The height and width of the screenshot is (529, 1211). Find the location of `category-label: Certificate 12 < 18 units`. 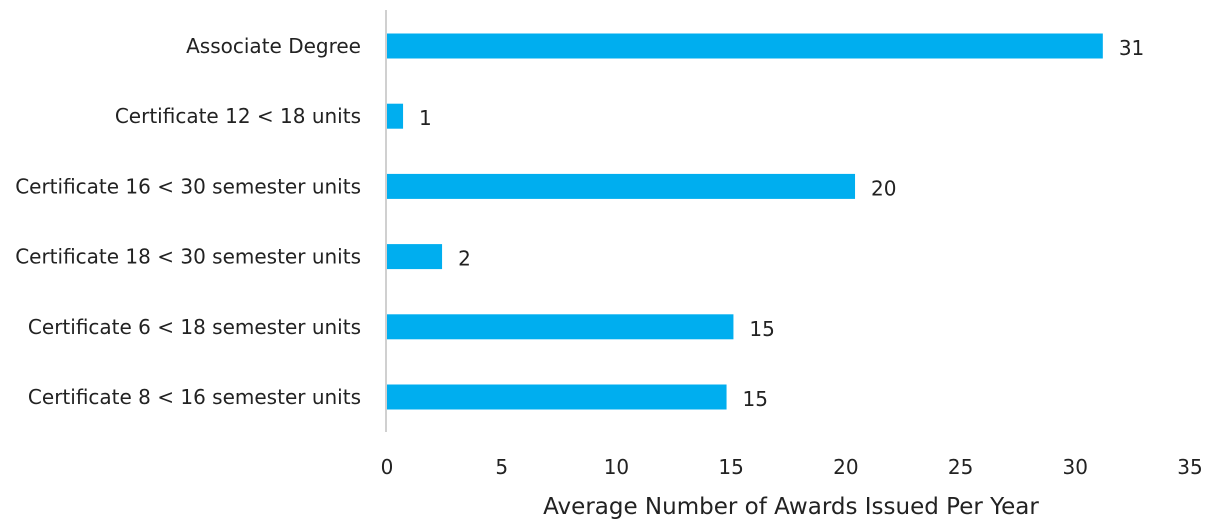

category-label: Certificate 12 < 18 units is located at coordinates (238, 116).